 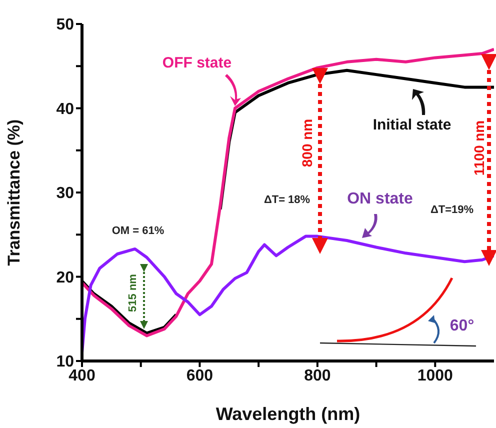 I want to click on text: Initial state, so click(x=412, y=125).